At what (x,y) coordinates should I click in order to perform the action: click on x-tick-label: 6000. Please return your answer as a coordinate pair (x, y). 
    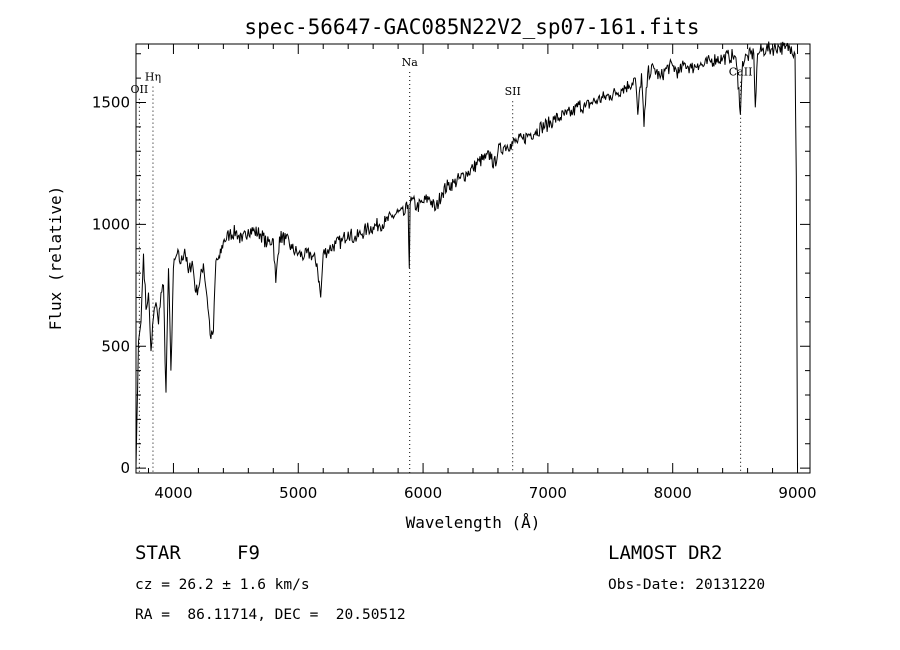
    Looking at the image, I should click on (423, 493).